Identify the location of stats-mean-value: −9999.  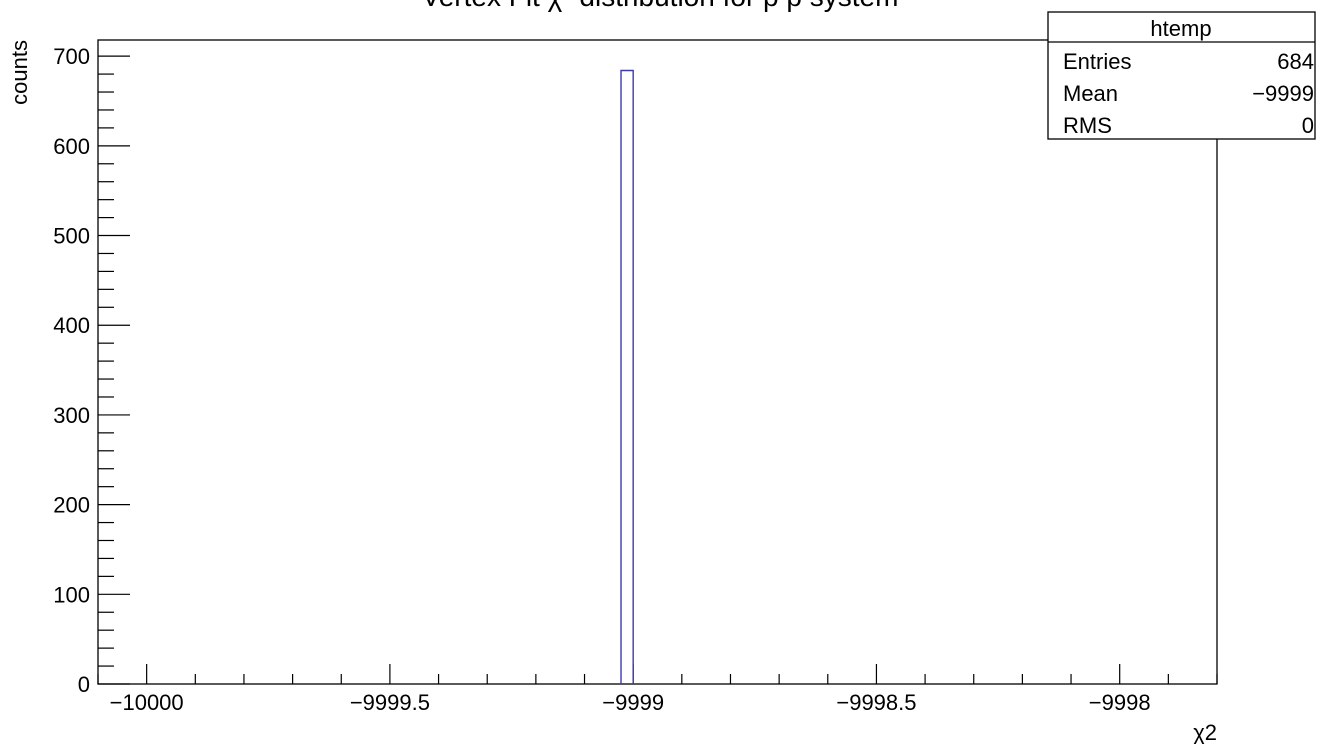
(1283, 93).